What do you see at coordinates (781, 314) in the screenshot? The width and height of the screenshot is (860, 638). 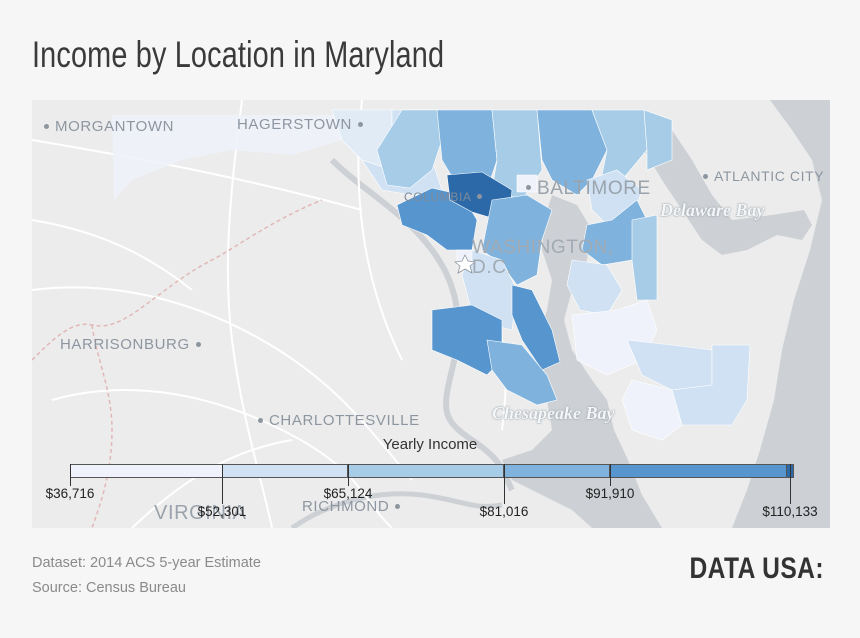 I see `atlantic-ocean` at bounding box center [781, 314].